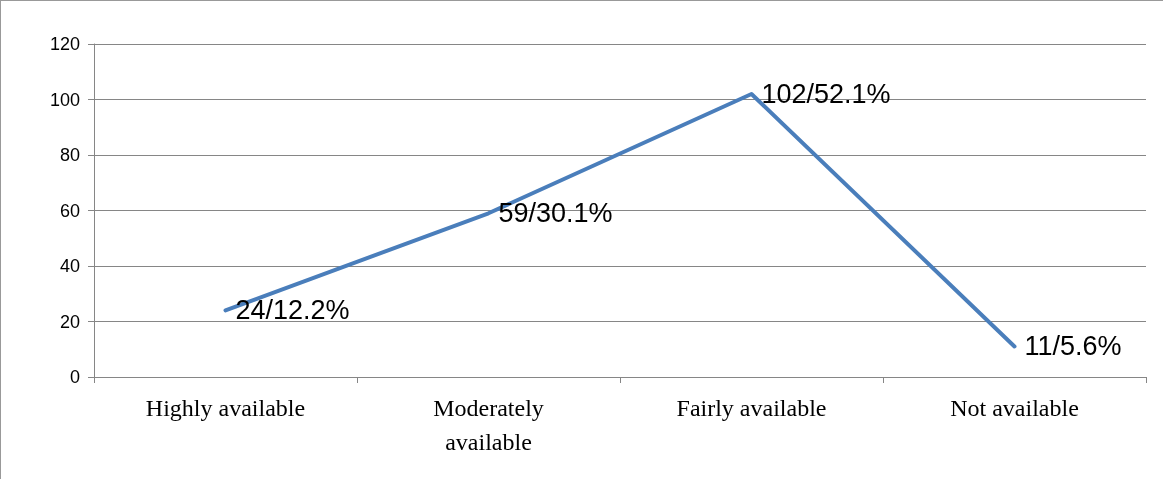 The image size is (1163, 479). I want to click on y-tick-label: 80, so click(69, 155).